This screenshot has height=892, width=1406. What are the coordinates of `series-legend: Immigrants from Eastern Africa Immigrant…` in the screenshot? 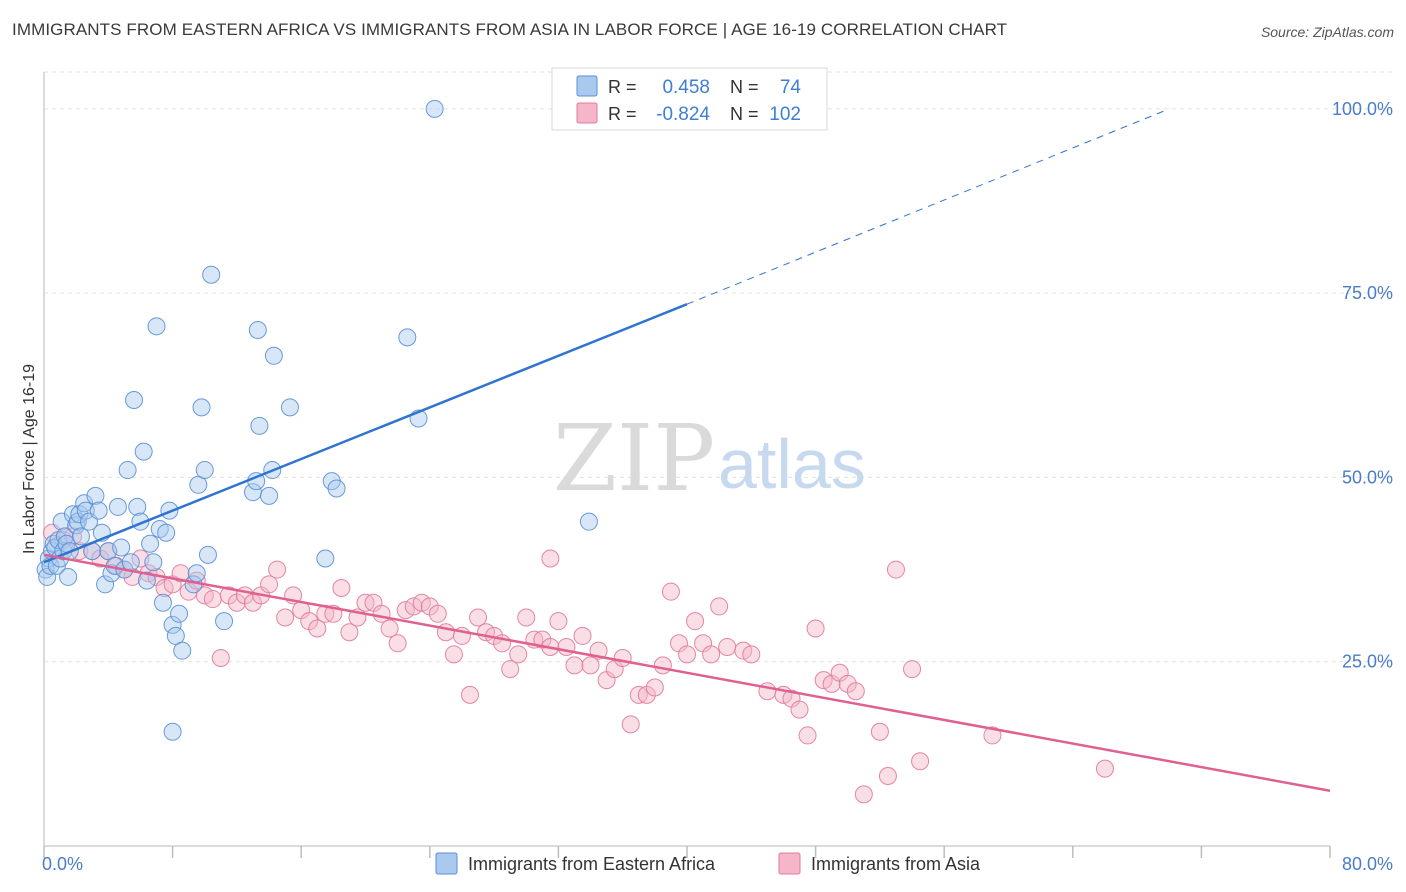 It's located at (708, 863).